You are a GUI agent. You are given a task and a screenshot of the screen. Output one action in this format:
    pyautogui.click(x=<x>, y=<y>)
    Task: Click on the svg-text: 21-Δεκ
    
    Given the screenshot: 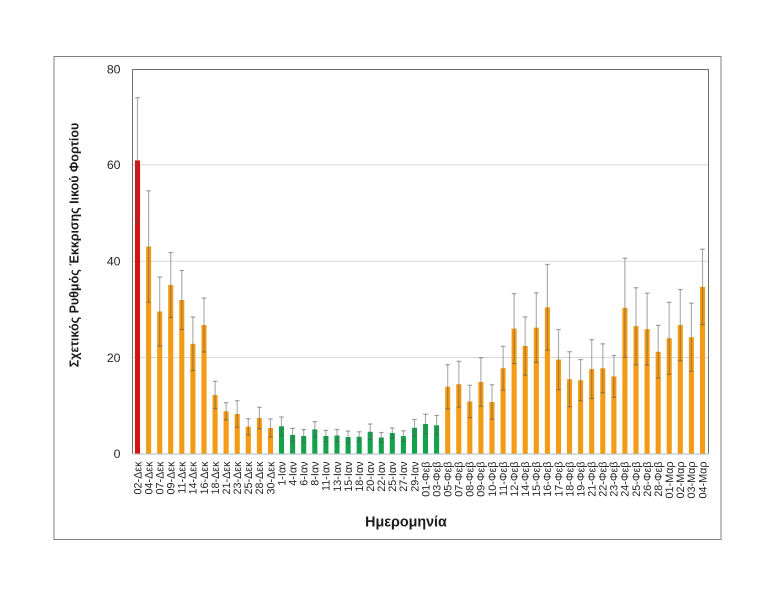 What is the action you would take?
    pyautogui.click(x=227, y=478)
    